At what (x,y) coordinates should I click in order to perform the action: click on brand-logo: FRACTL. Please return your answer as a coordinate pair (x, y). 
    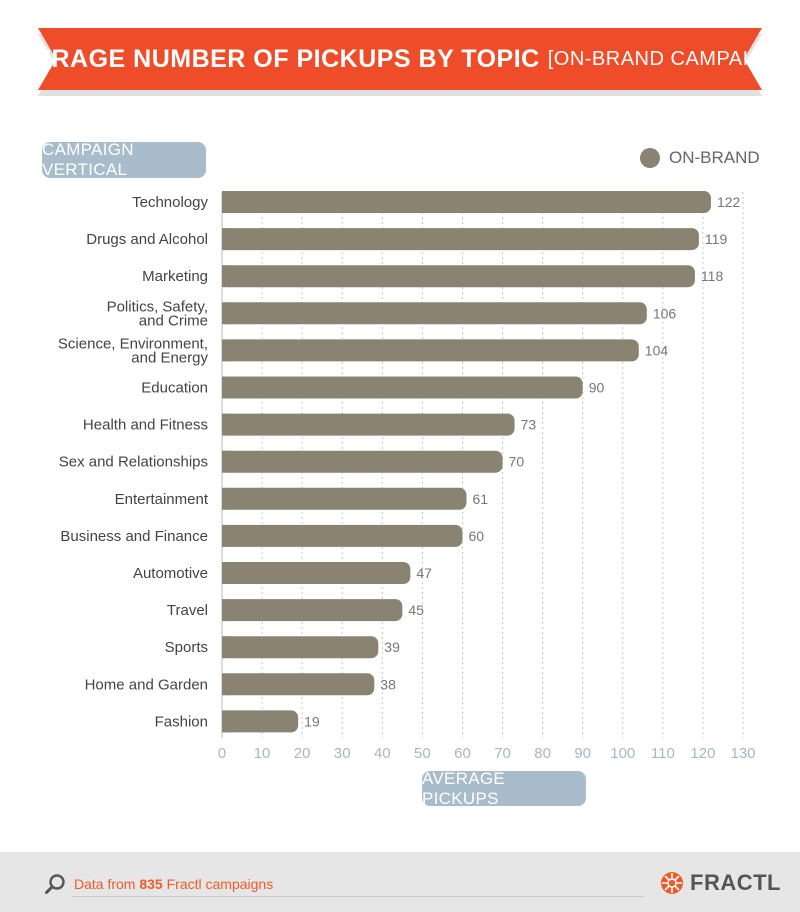
    Looking at the image, I should click on (720, 883).